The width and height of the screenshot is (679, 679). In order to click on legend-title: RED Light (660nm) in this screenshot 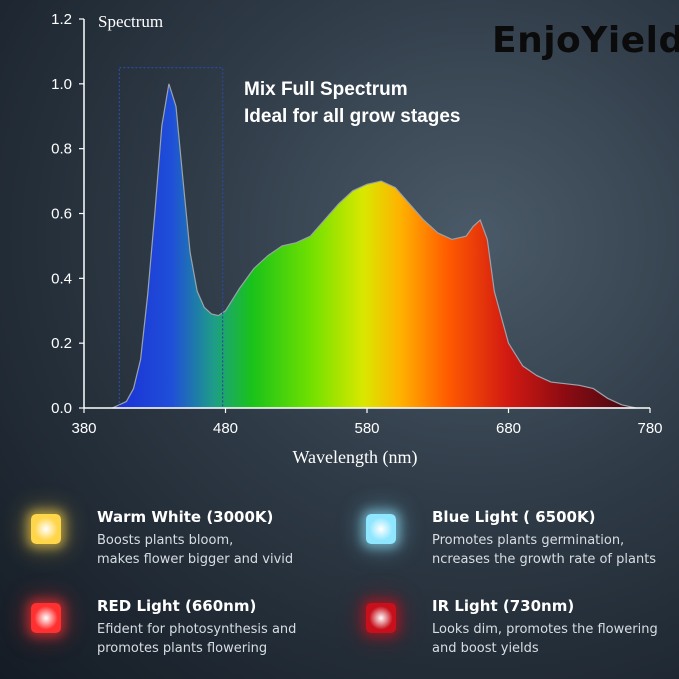, I will do `click(177, 606)`.